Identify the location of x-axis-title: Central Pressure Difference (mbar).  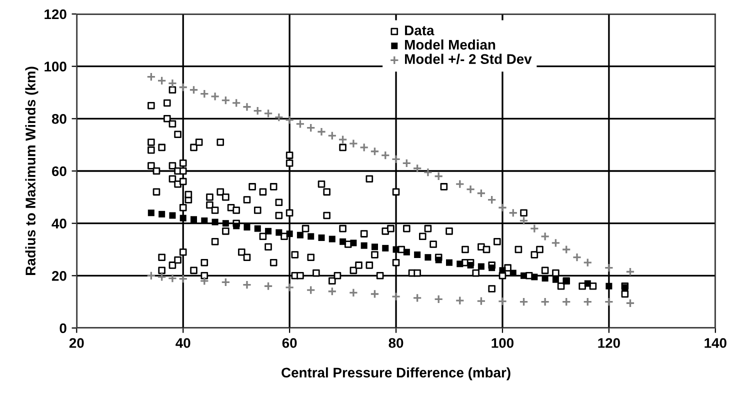
(396, 373).